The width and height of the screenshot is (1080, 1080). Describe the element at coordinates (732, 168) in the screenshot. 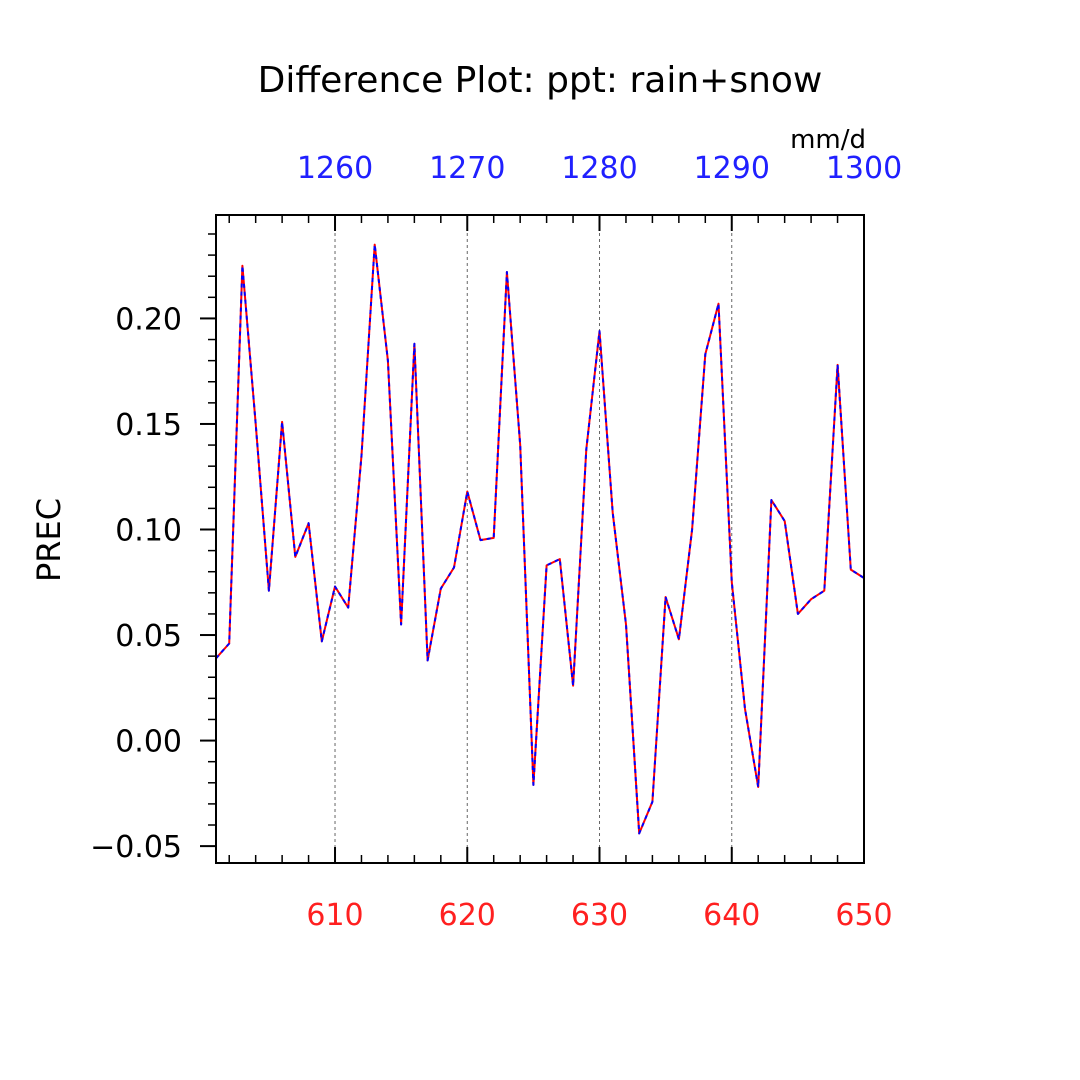

I see `top-x-tick-label: 1290` at that location.